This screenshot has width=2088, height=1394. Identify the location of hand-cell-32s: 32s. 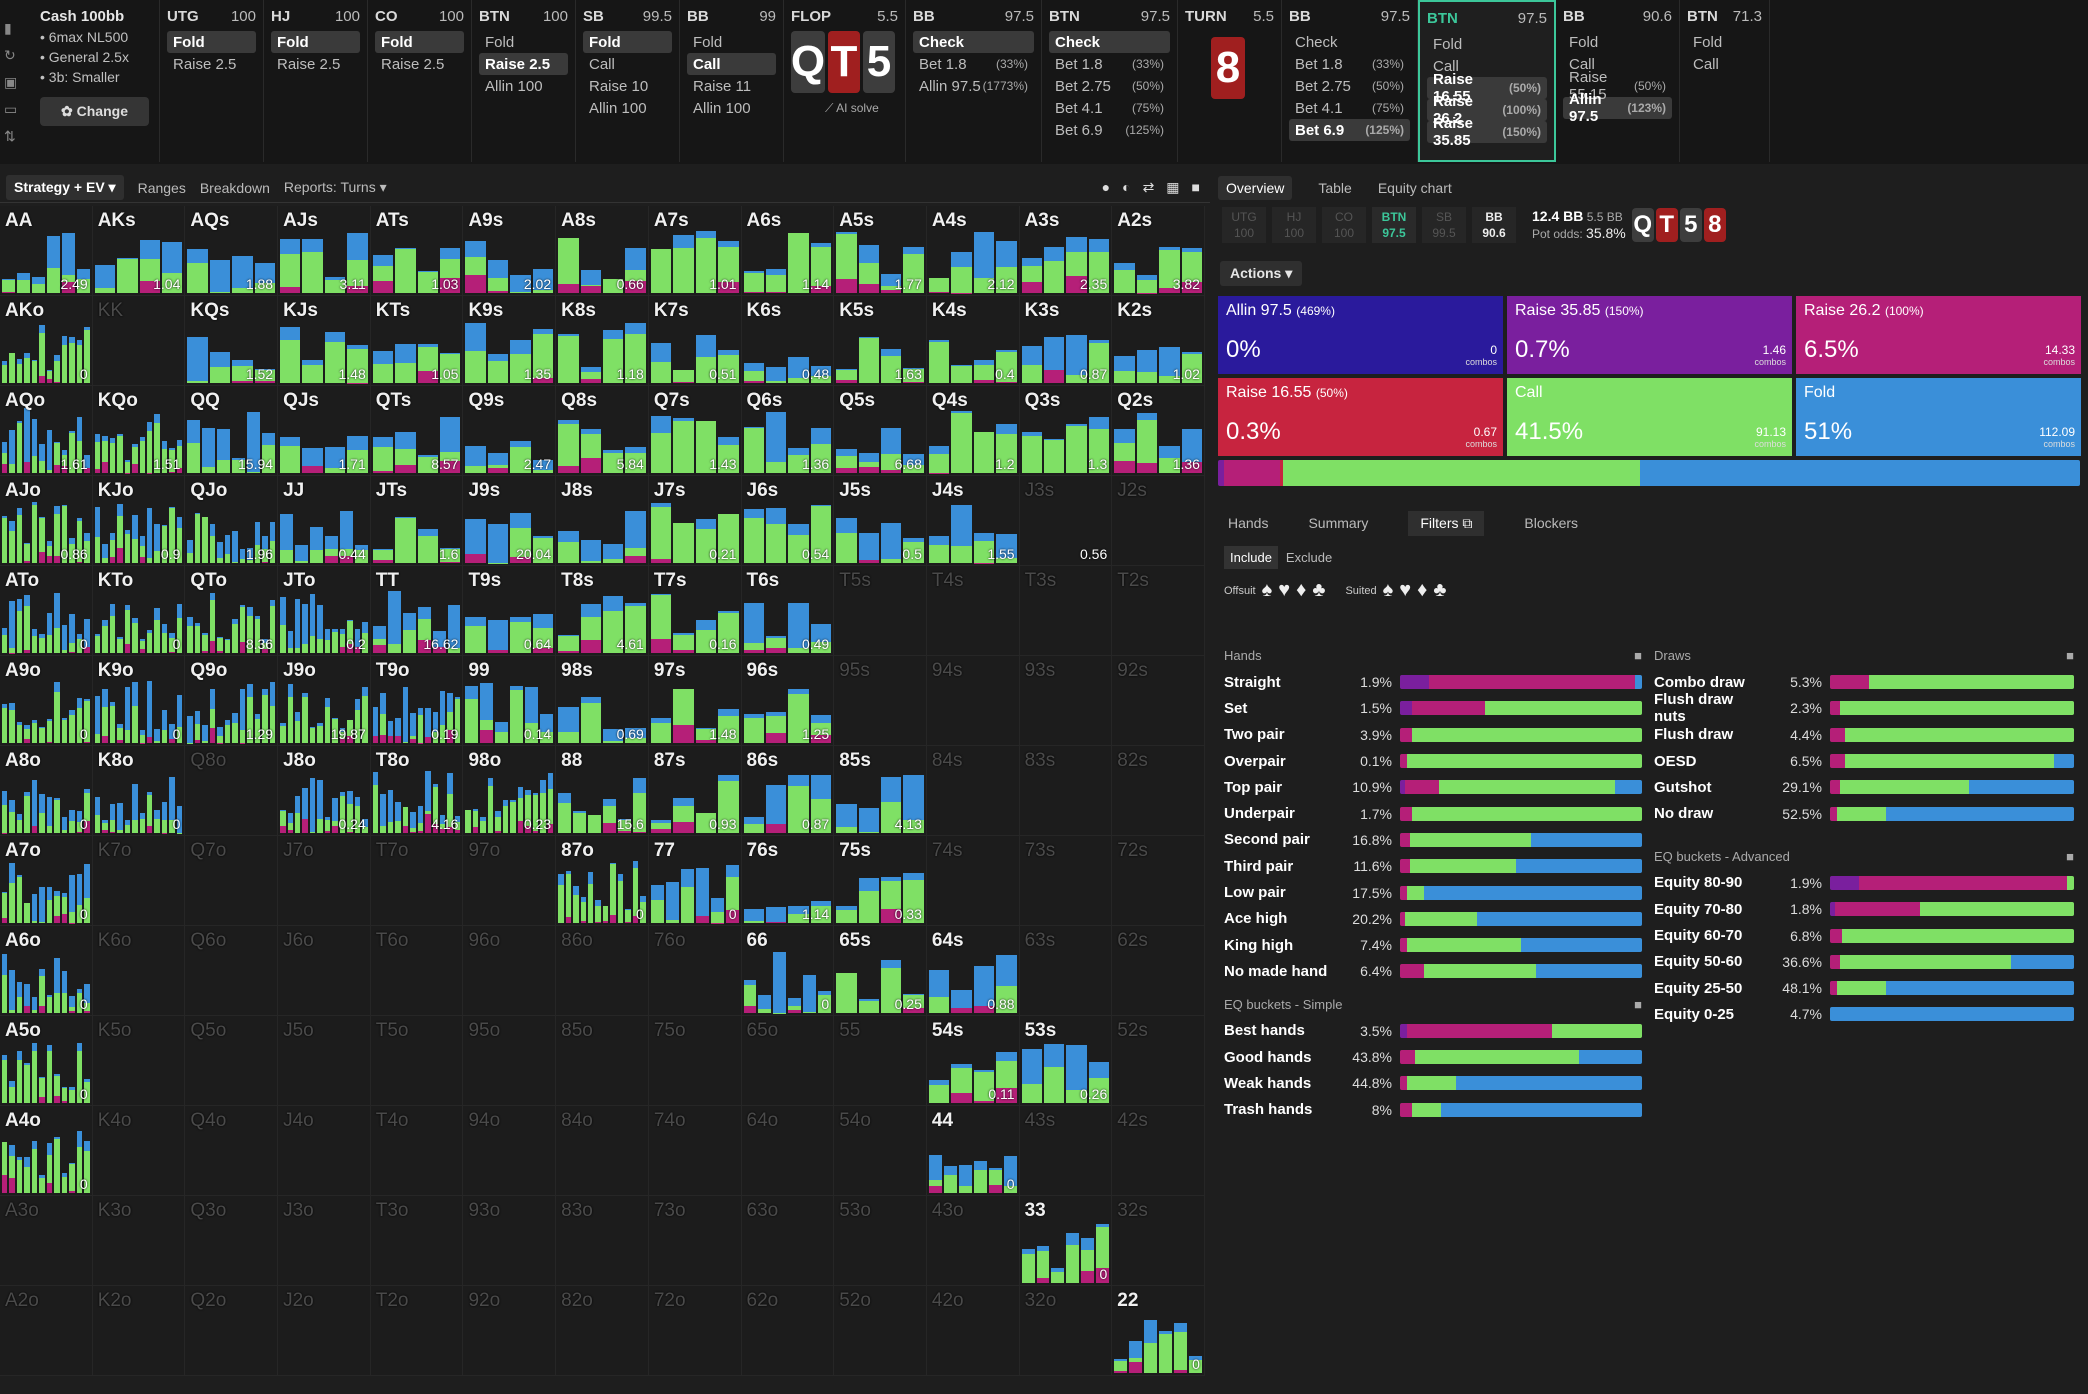
(1158, 1241).